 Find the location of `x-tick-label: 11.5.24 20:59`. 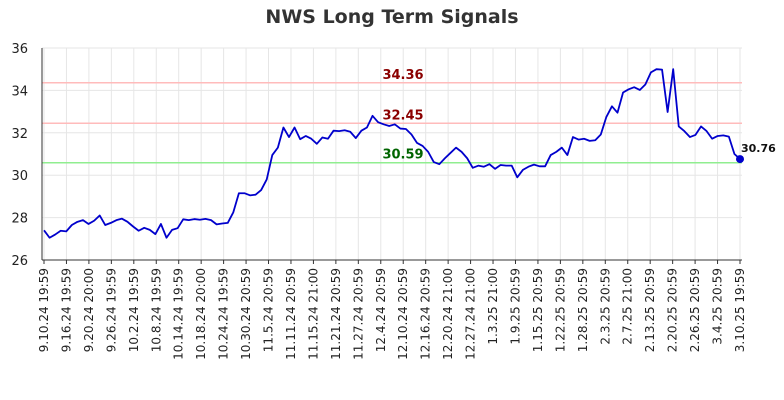

x-tick-label: 11.5.24 20:59 is located at coordinates (269, 310).